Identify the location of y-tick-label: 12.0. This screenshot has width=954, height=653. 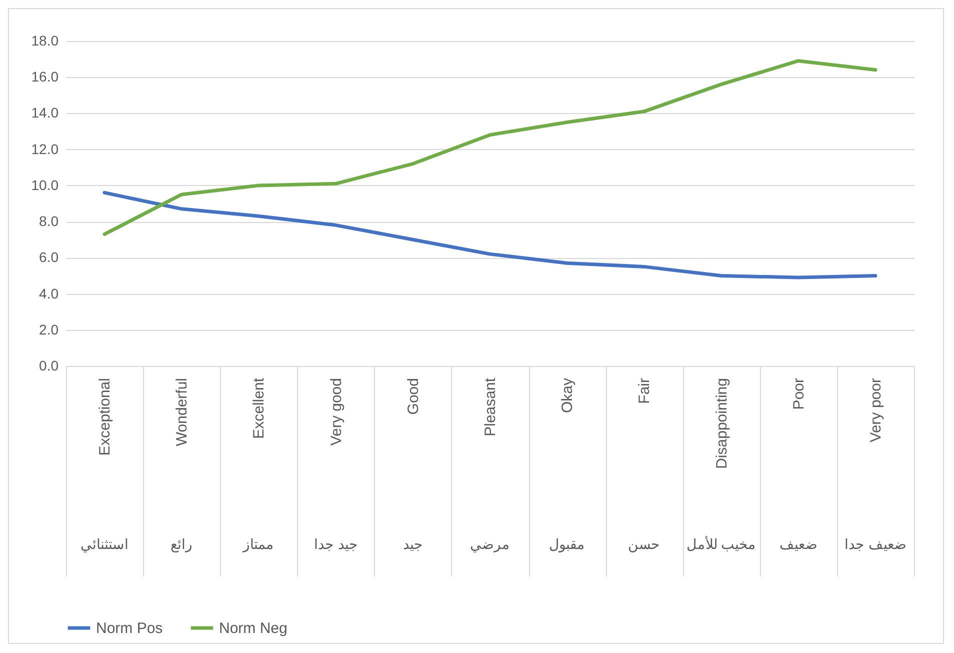
(45, 148).